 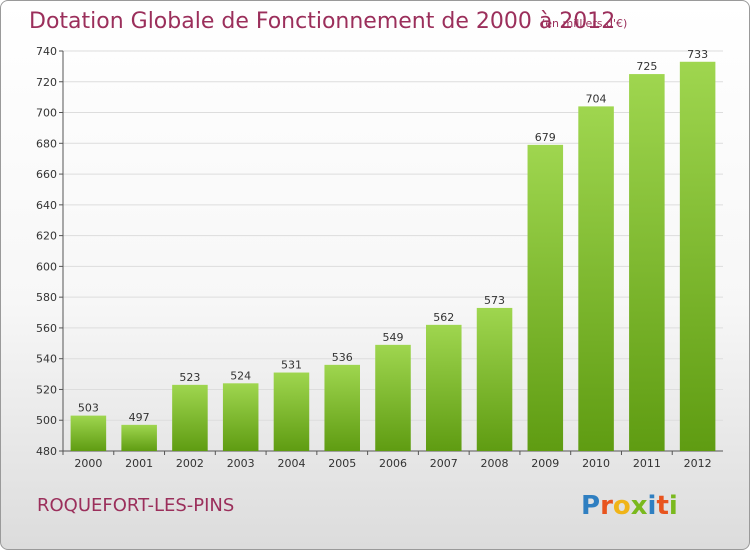 I want to click on bar-2009, so click(x=545, y=297).